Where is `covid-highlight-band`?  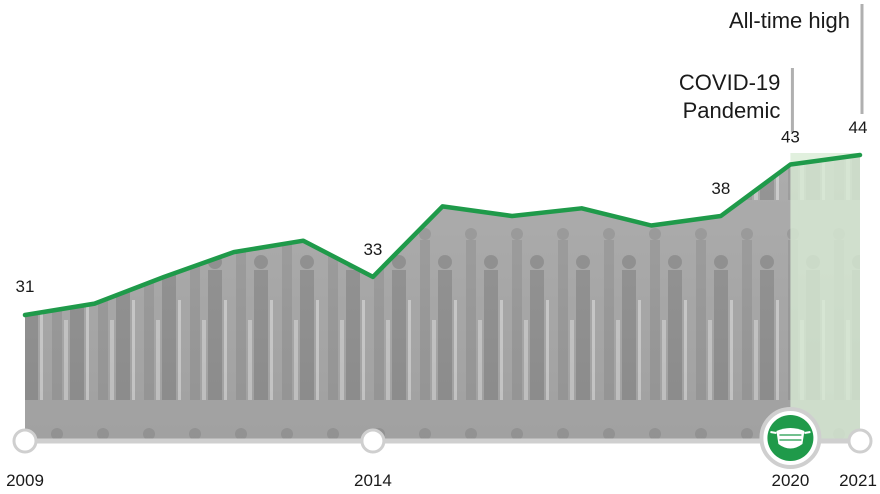
covid-highlight-band is located at coordinates (825, 297).